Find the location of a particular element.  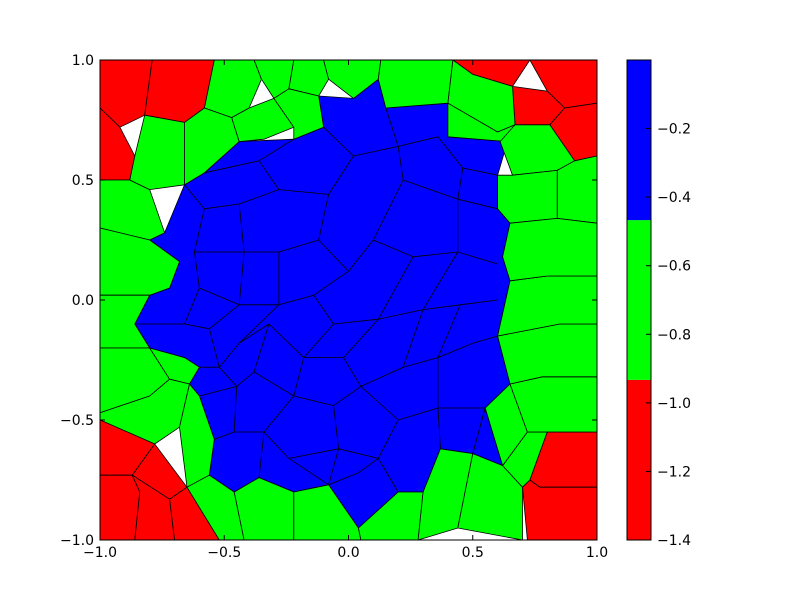

y-tick-label: 0.5 is located at coordinates (83, 181).